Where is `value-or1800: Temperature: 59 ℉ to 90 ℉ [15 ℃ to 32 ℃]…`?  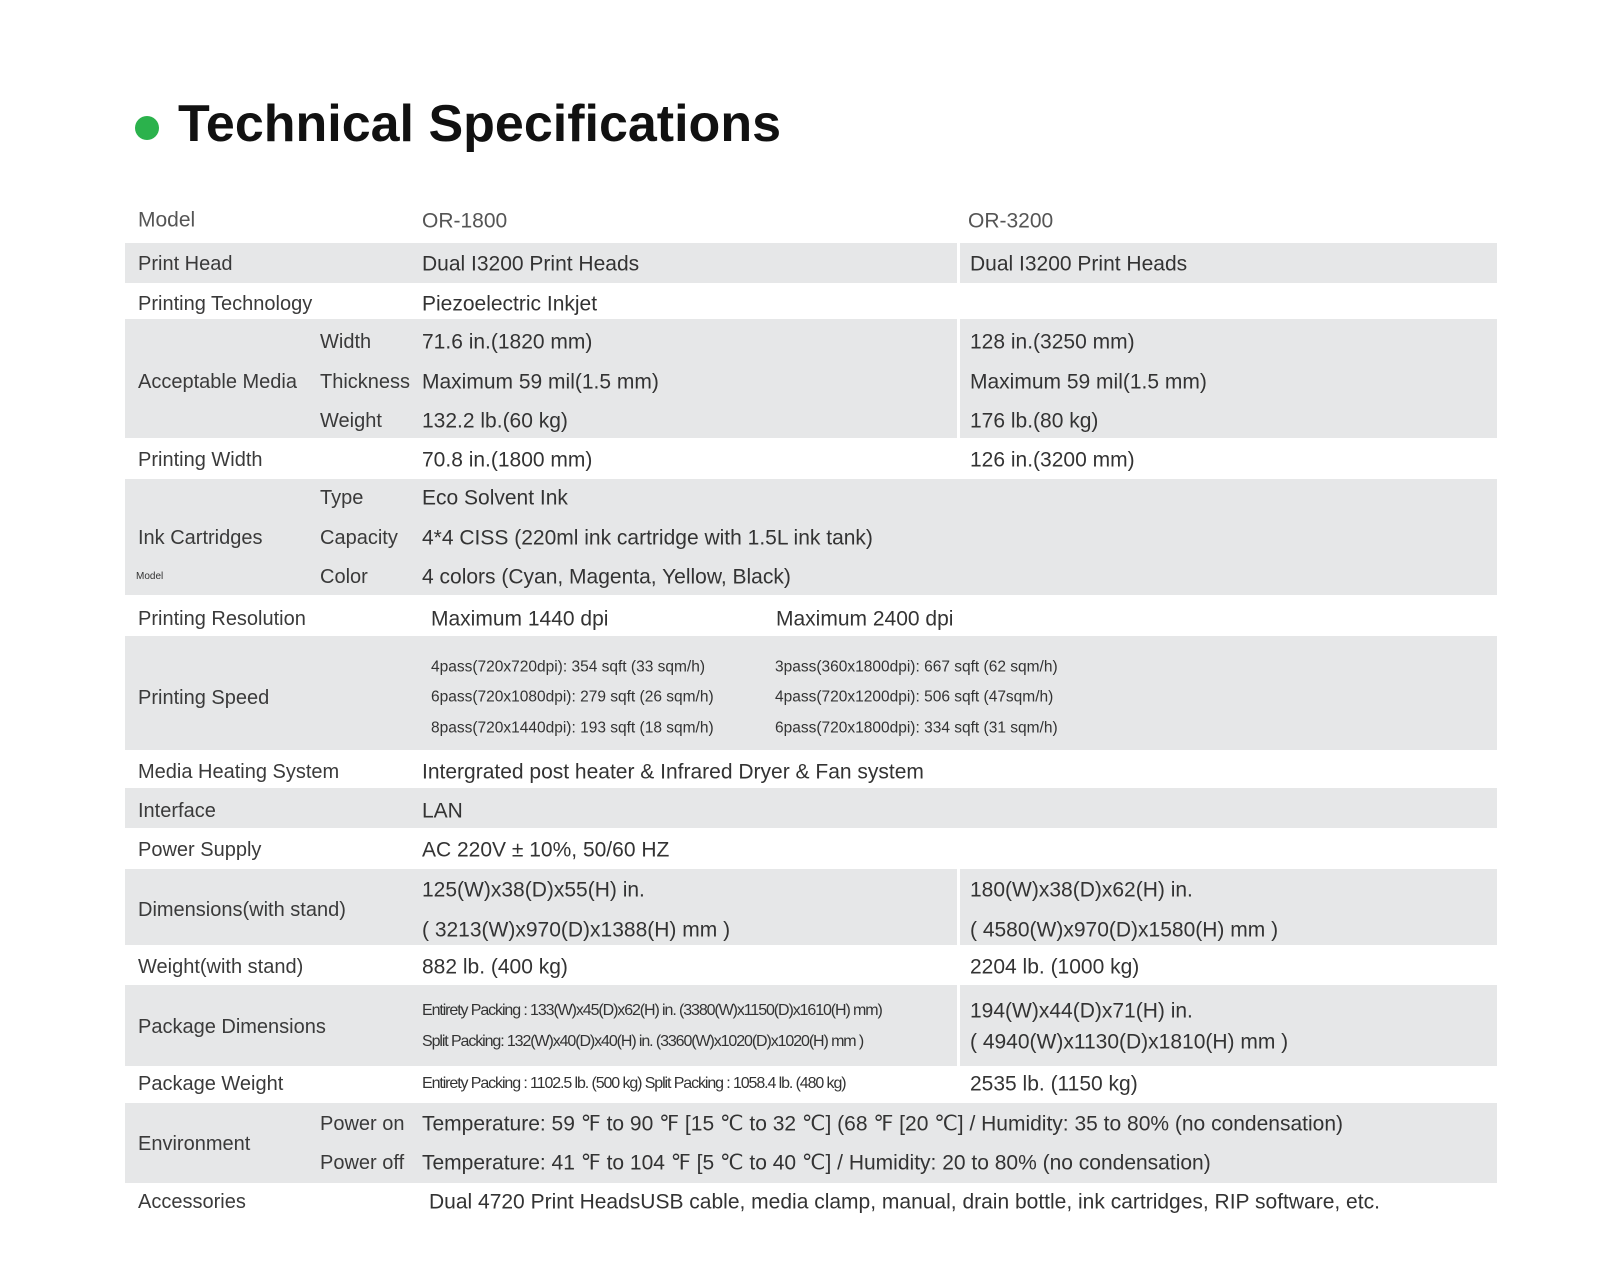 value-or1800: Temperature: 59 ℉ to 90 ℉ [15 ℃ to 32 ℃]… is located at coordinates (882, 1124).